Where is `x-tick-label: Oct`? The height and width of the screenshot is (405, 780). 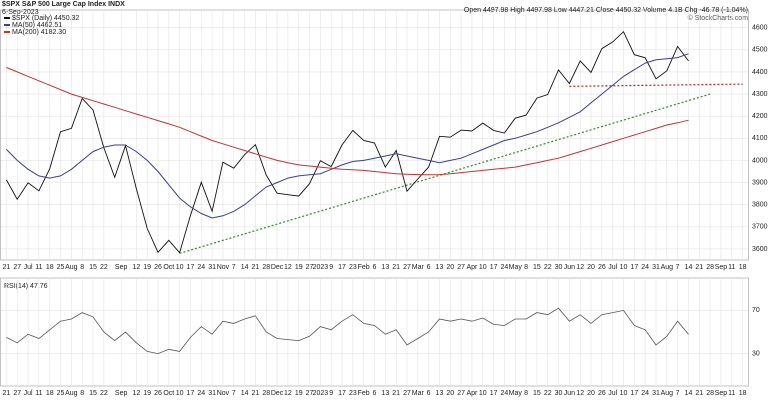 x-tick-label: Oct is located at coordinates (168, 393).